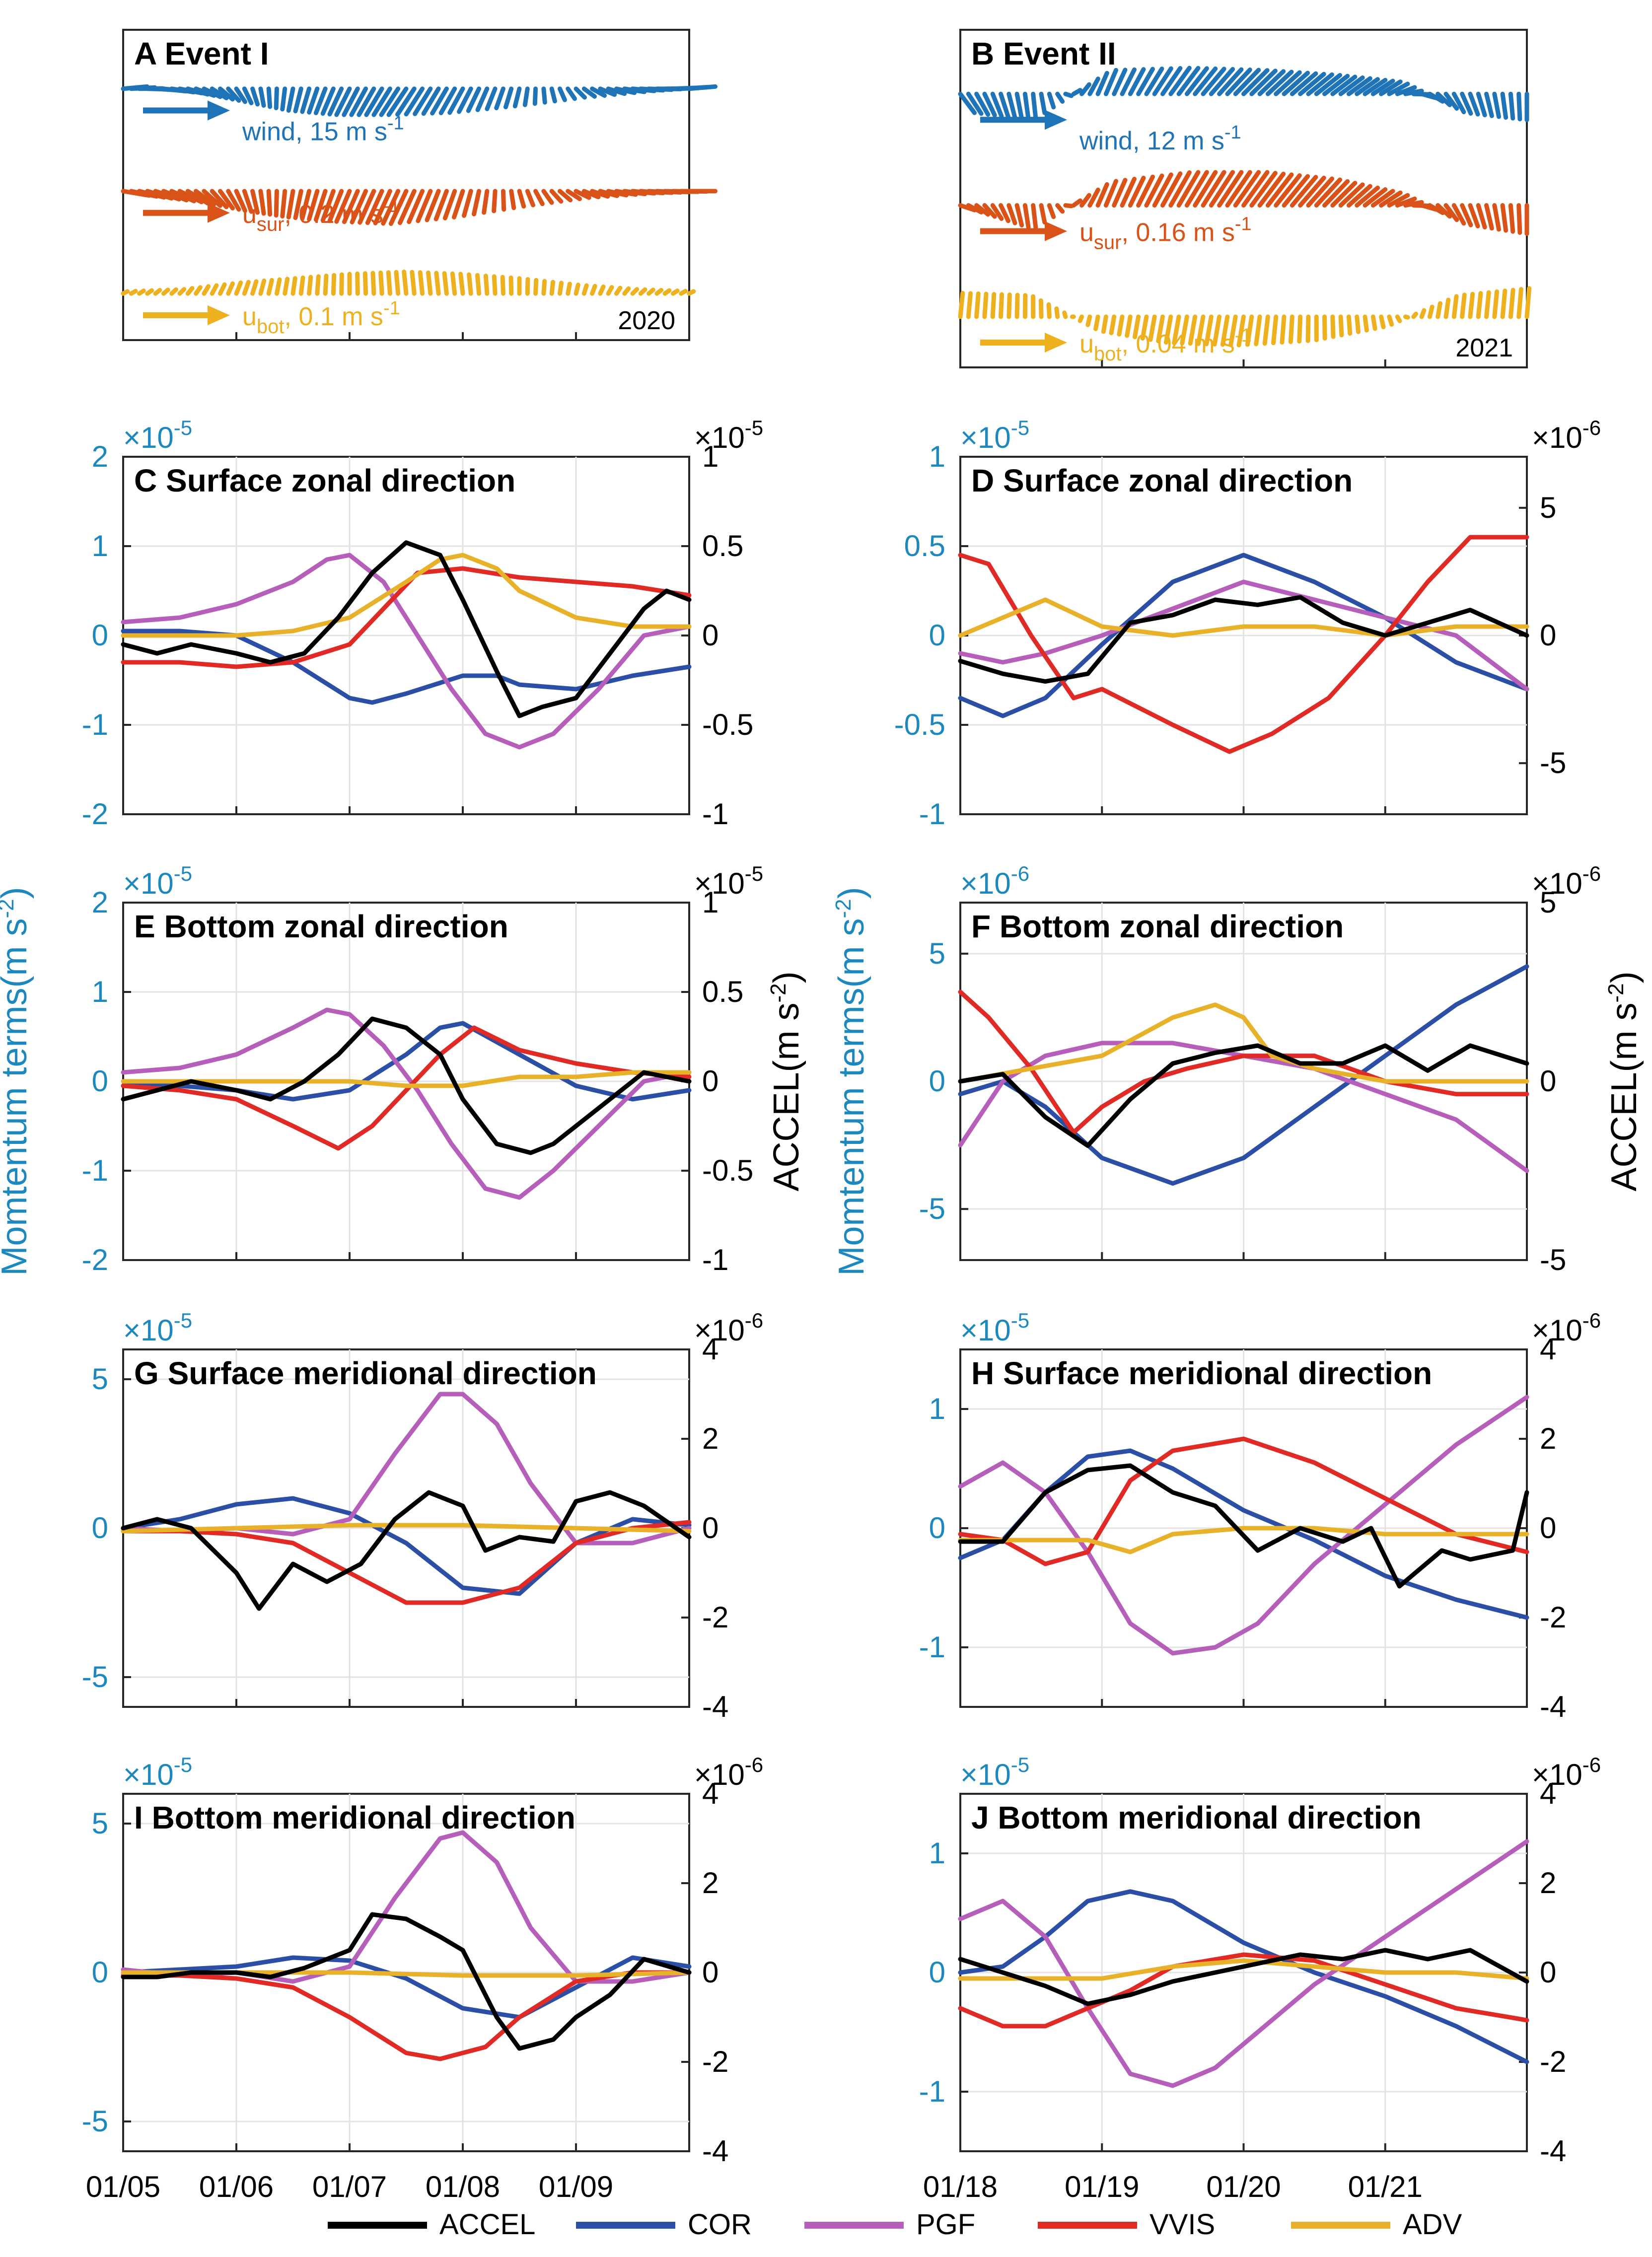  Describe the element at coordinates (945, 2225) in the screenshot. I see `legend-label: PGF` at that location.